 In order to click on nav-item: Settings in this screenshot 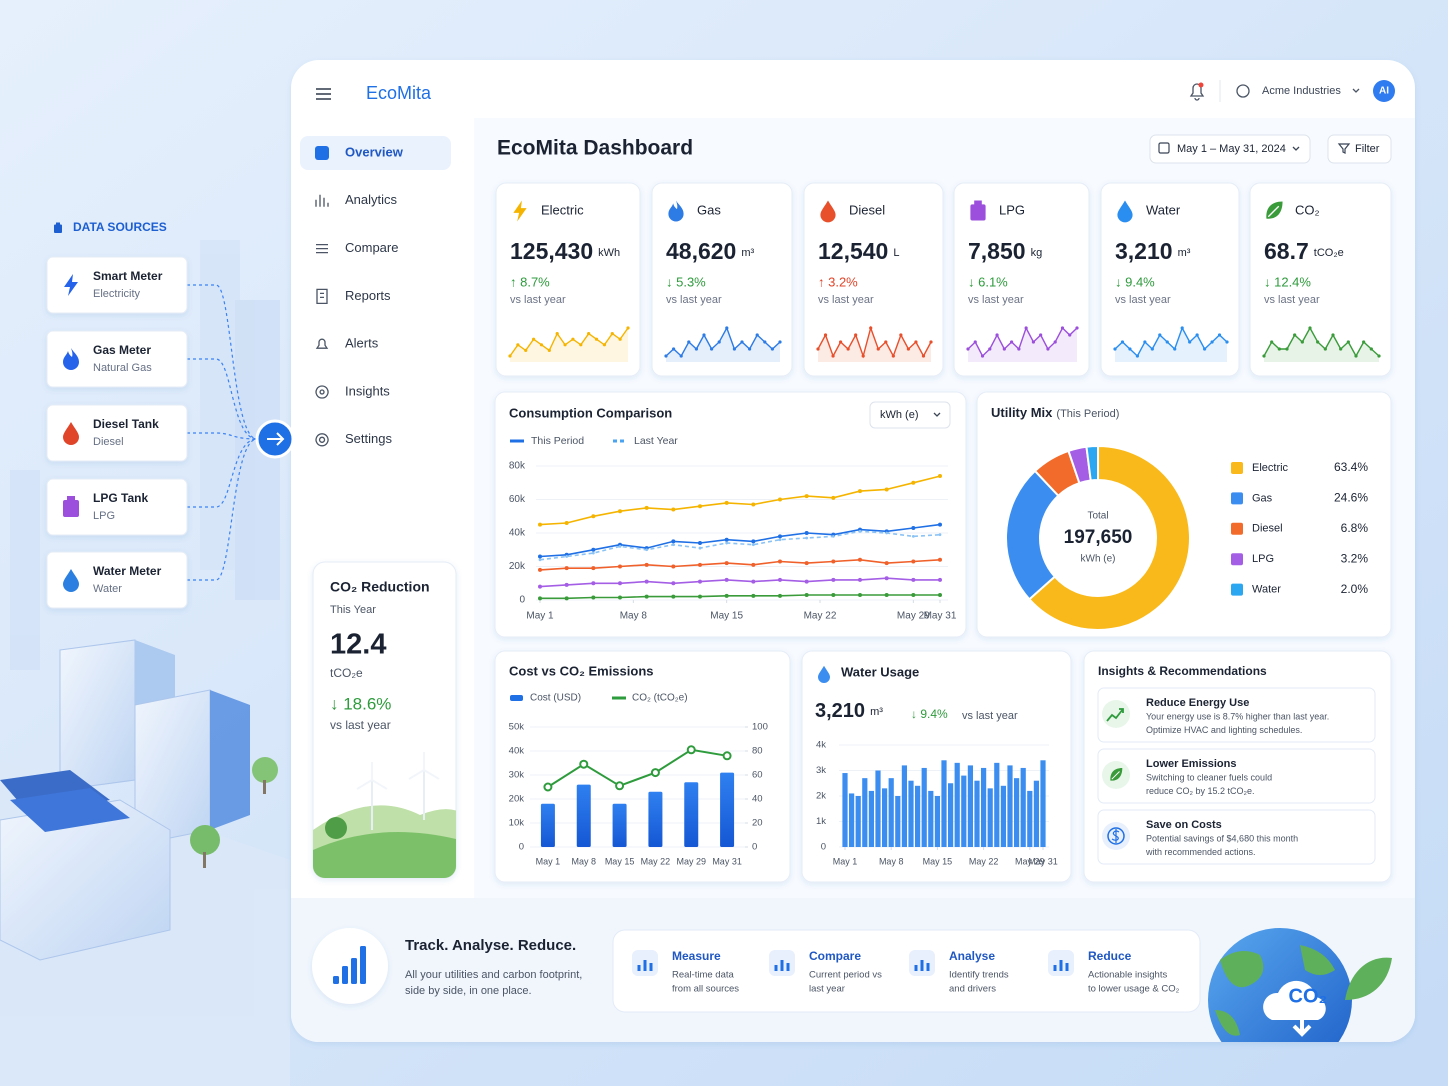, I will do `click(368, 438)`.